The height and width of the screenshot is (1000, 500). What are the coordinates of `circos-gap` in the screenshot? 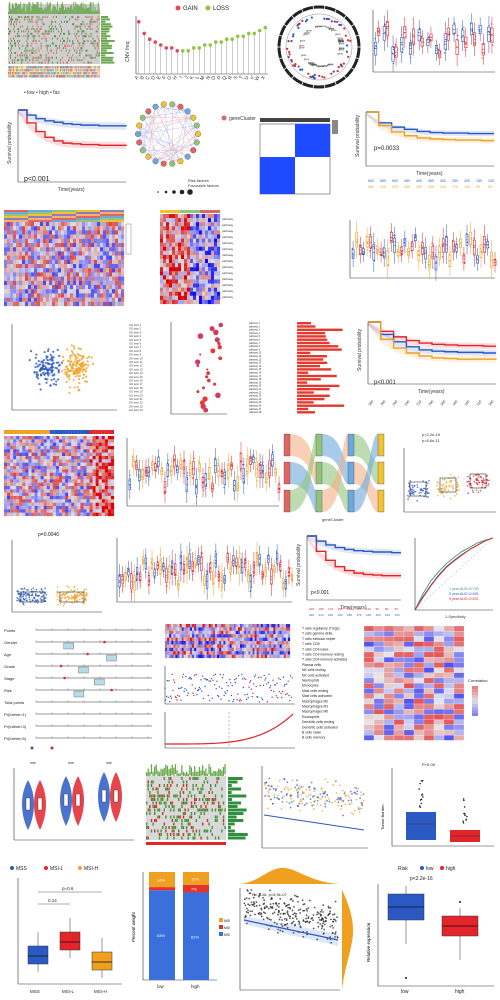 It's located at (344, 17).